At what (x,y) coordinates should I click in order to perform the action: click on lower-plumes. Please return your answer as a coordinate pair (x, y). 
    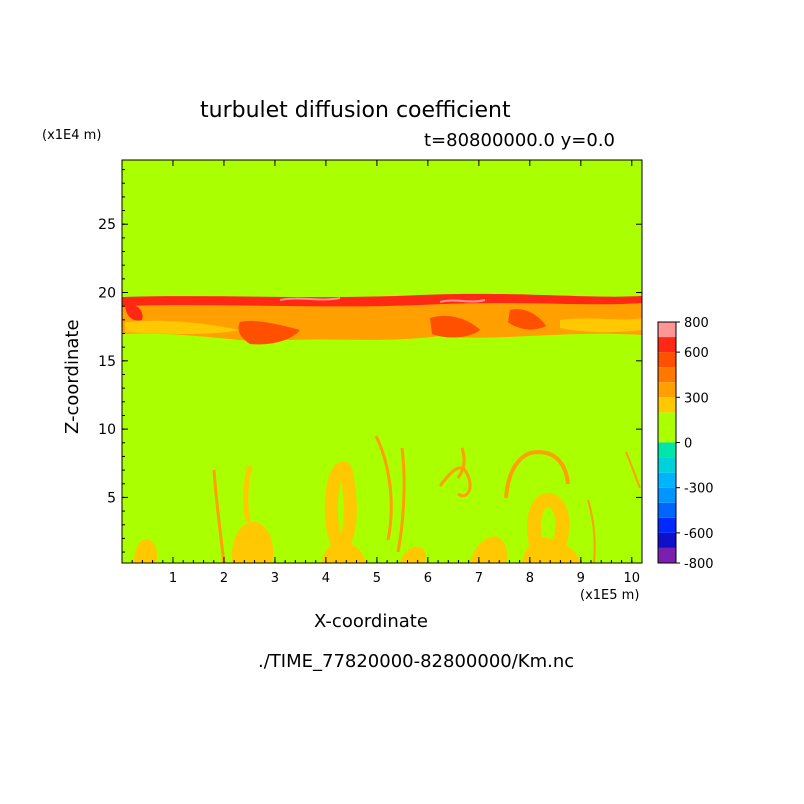
    Looking at the image, I should click on (387, 499).